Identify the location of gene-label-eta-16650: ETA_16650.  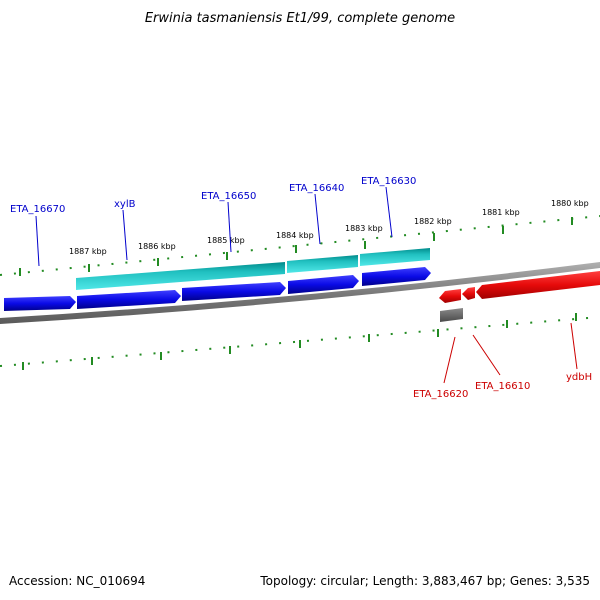
(228, 196).